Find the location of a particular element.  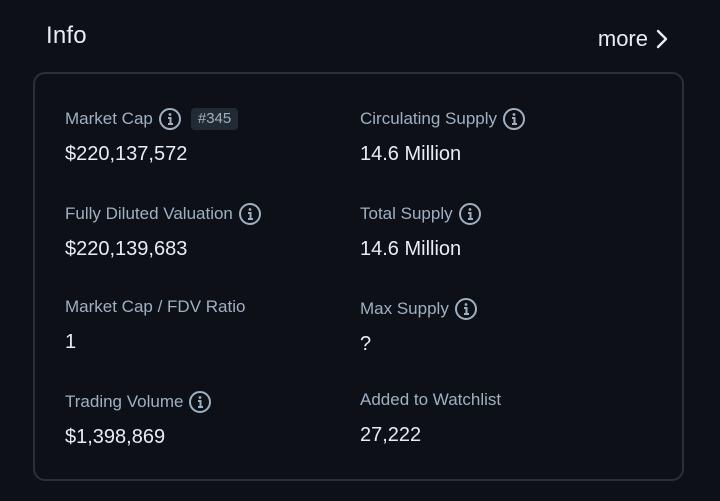

stat-max-supply: Max Supply ? is located at coordinates (500, 326).